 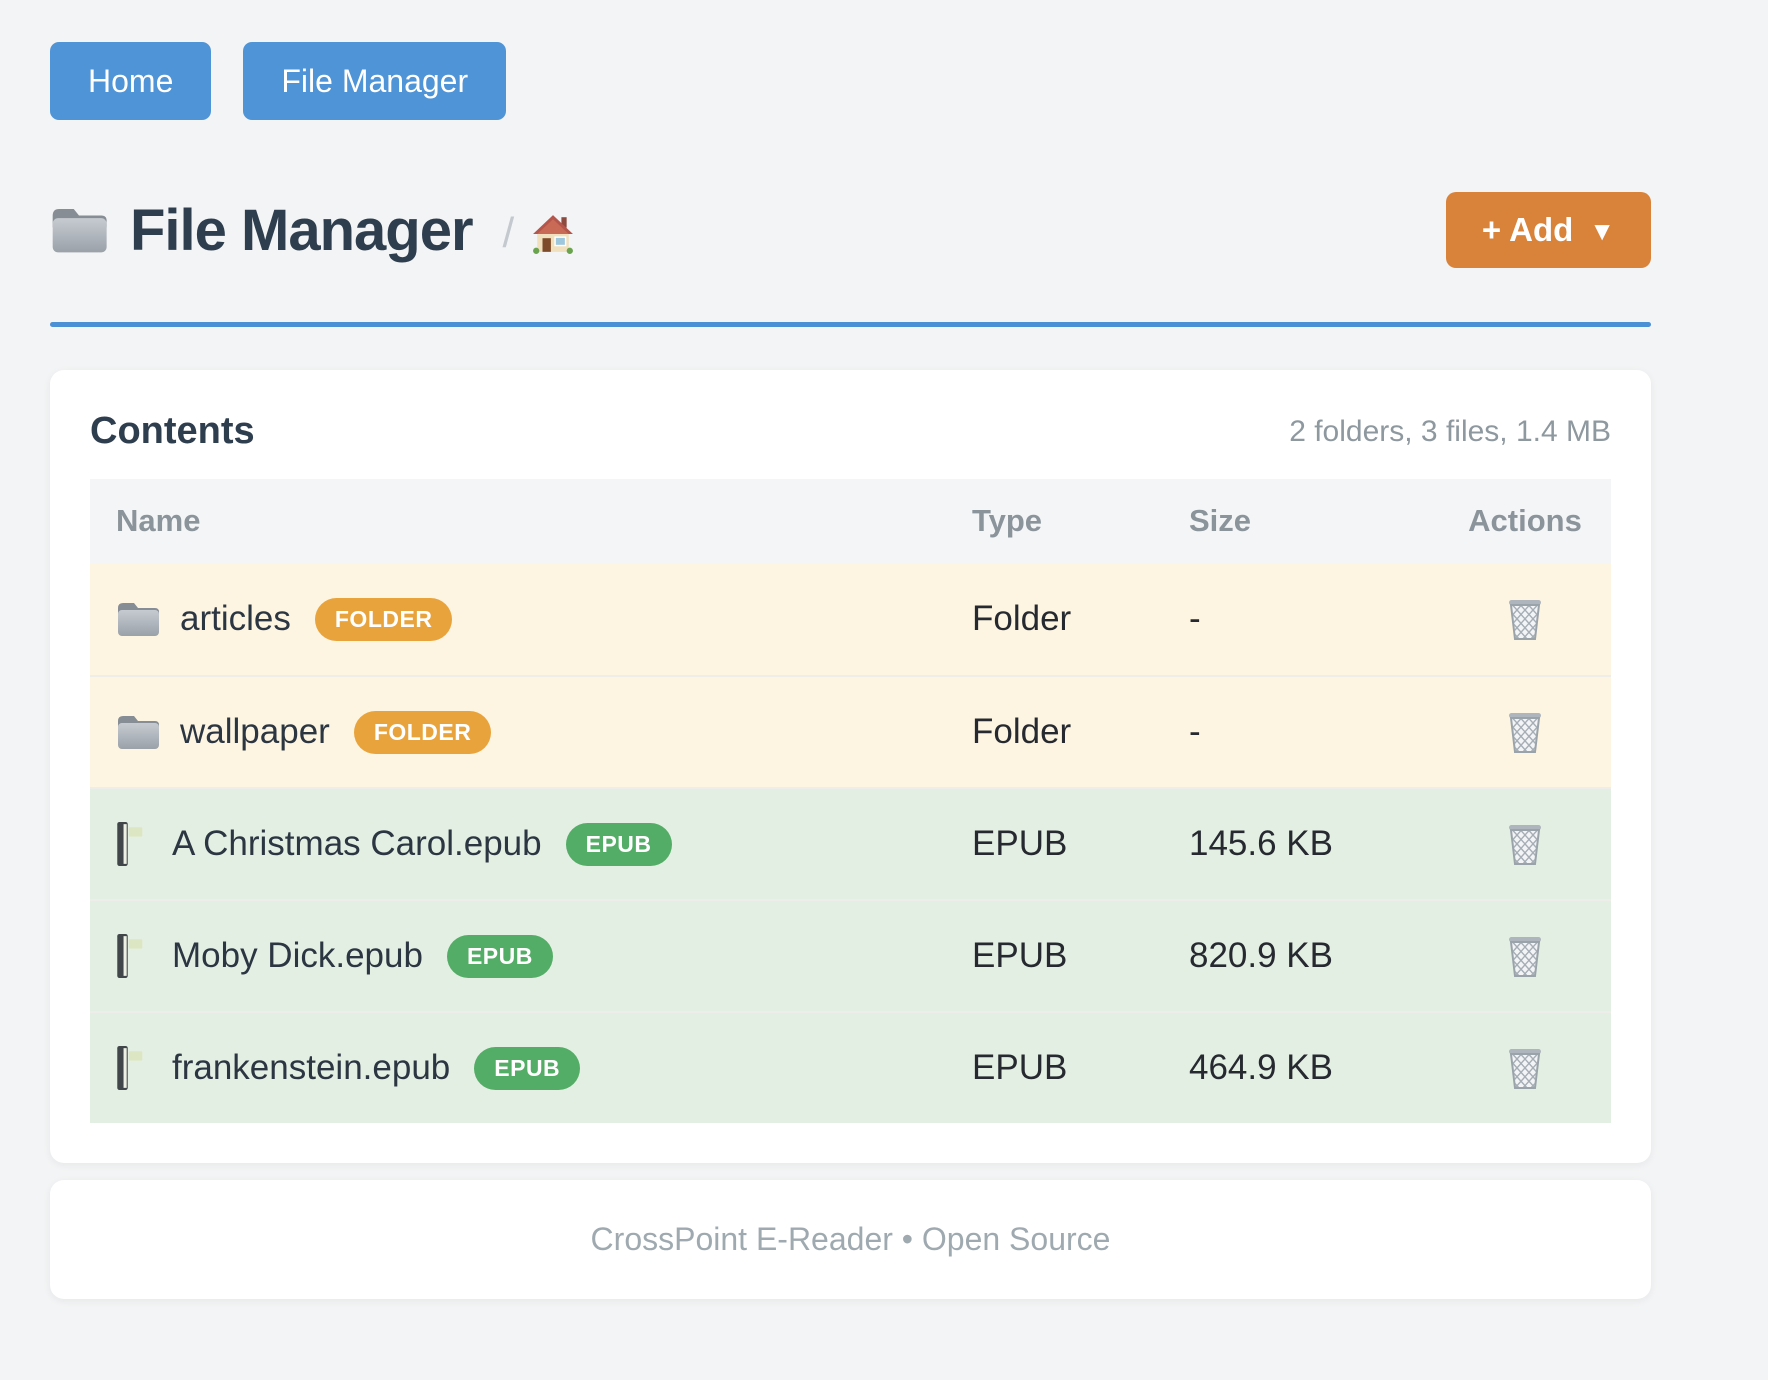 What do you see at coordinates (255, 731) in the screenshot?
I see `file-name: wallpaper` at bounding box center [255, 731].